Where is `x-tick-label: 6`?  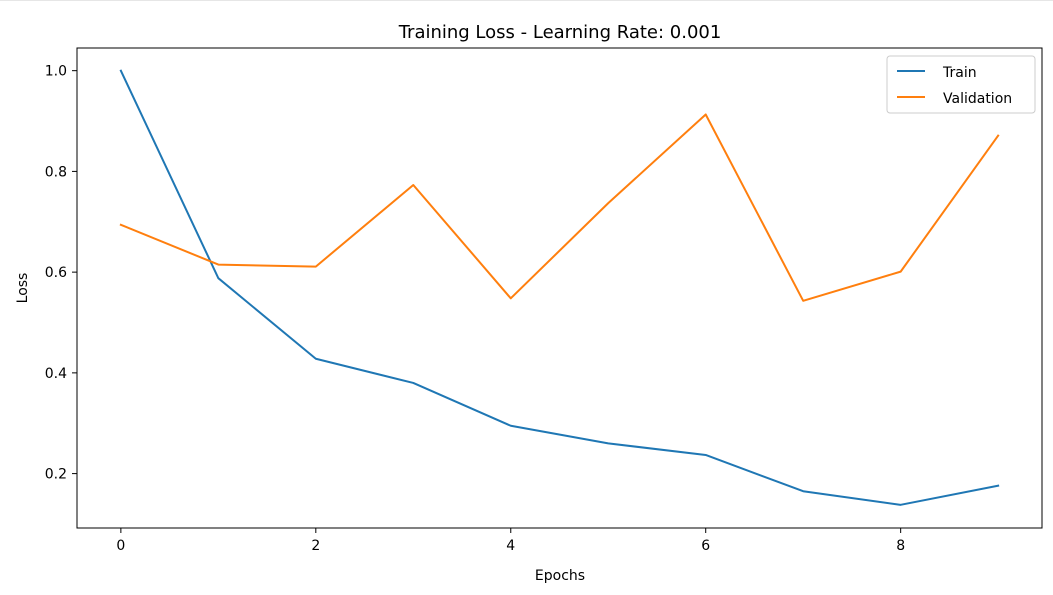 x-tick-label: 6 is located at coordinates (705, 546).